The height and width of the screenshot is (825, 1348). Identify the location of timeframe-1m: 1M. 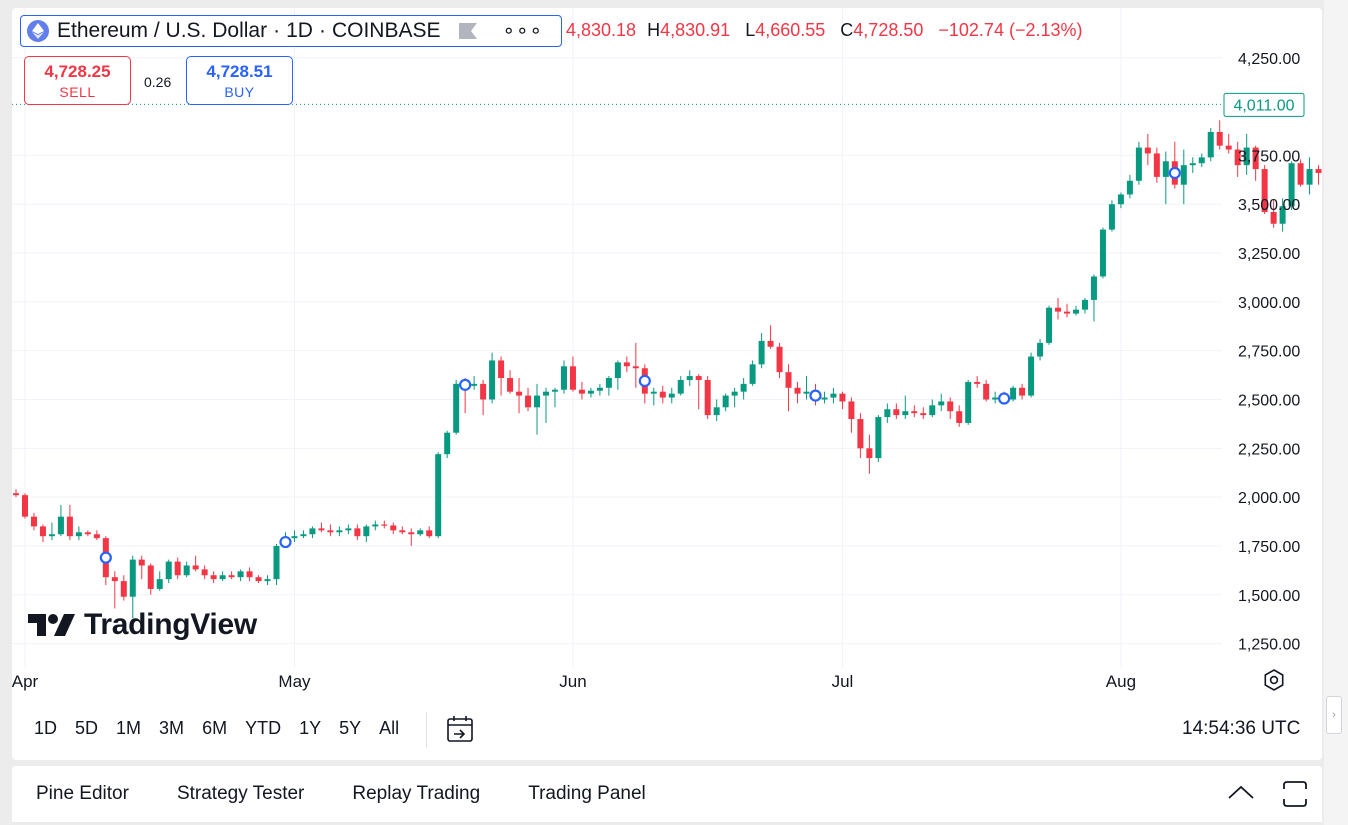
(129, 728).